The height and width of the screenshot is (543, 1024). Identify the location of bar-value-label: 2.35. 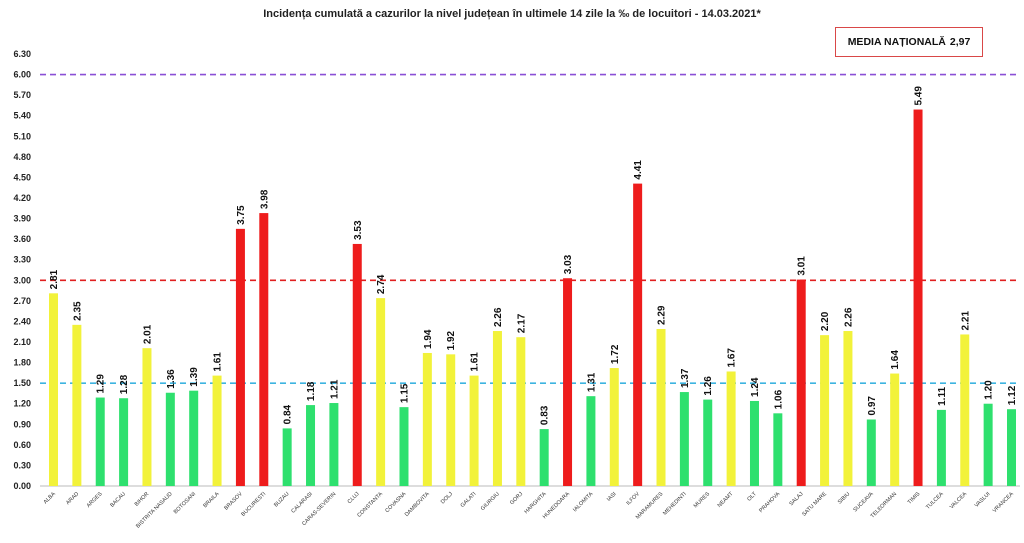
(77, 311).